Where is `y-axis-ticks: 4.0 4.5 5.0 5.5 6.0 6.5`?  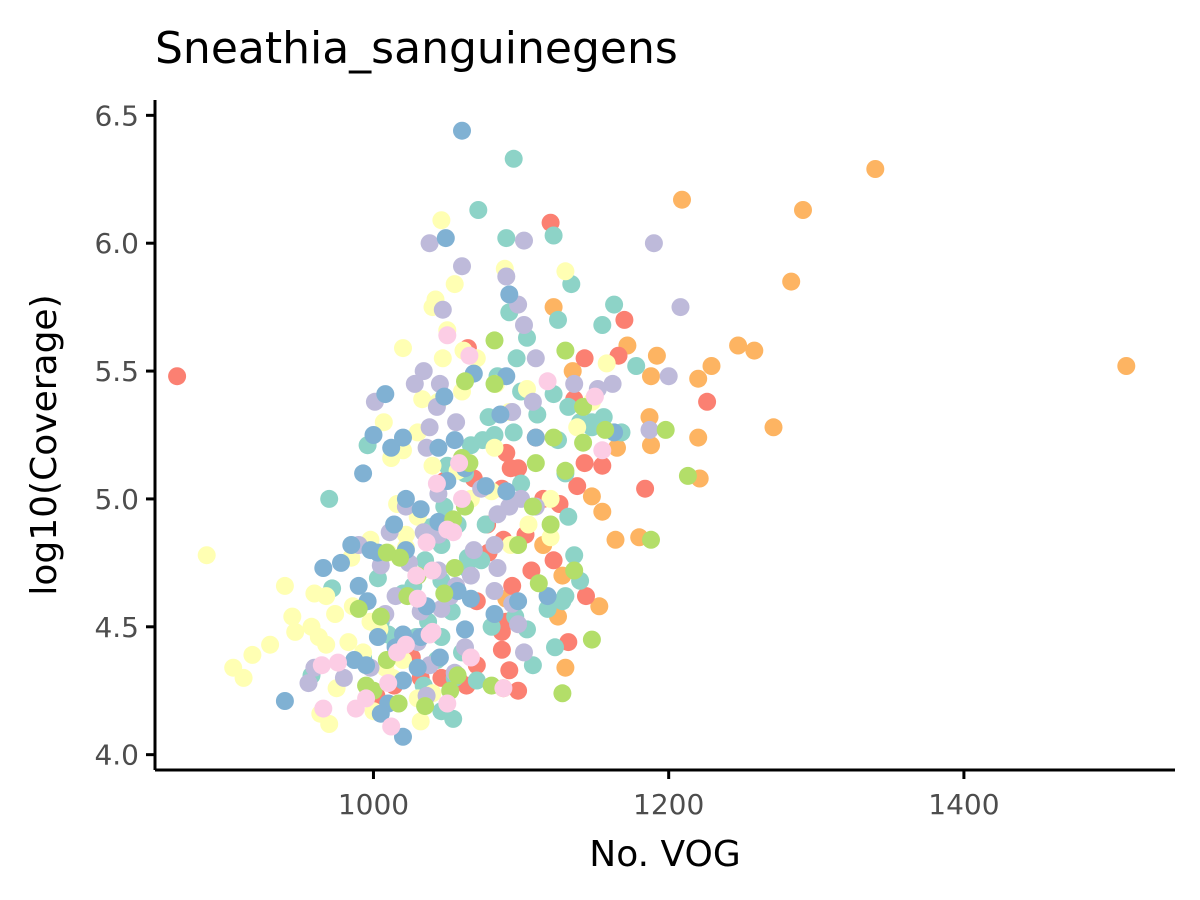
y-axis-ticks: 4.0 4.5 5.0 5.5 6.0 6.5 is located at coordinates (124, 435).